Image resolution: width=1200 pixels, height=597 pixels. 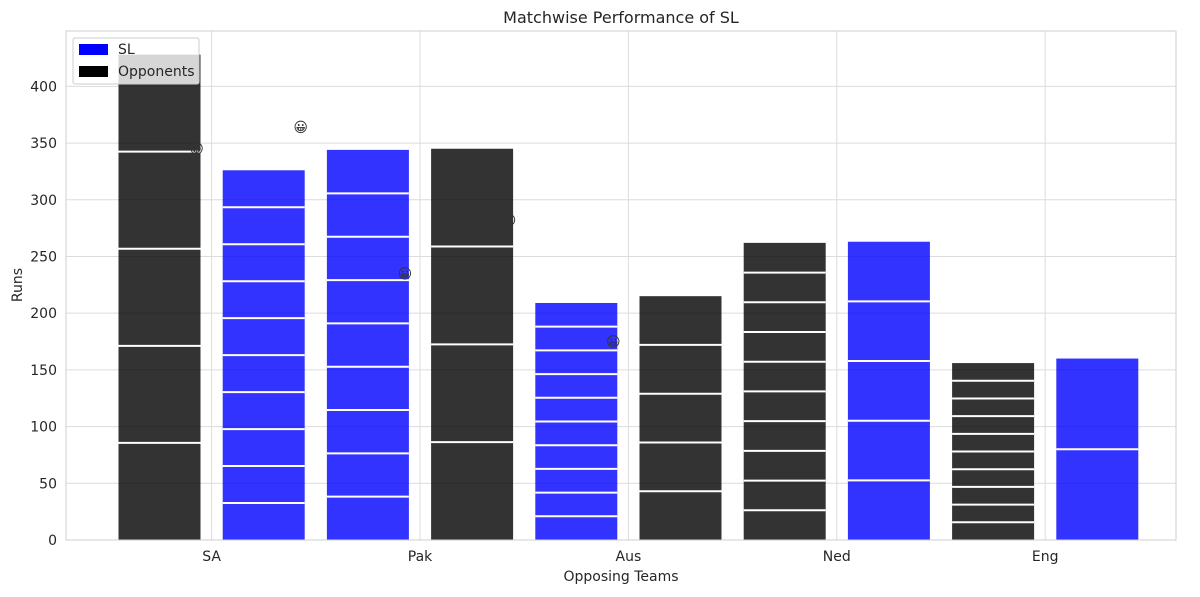 What do you see at coordinates (48, 484) in the screenshot?
I see `y-tick-label: 50` at bounding box center [48, 484].